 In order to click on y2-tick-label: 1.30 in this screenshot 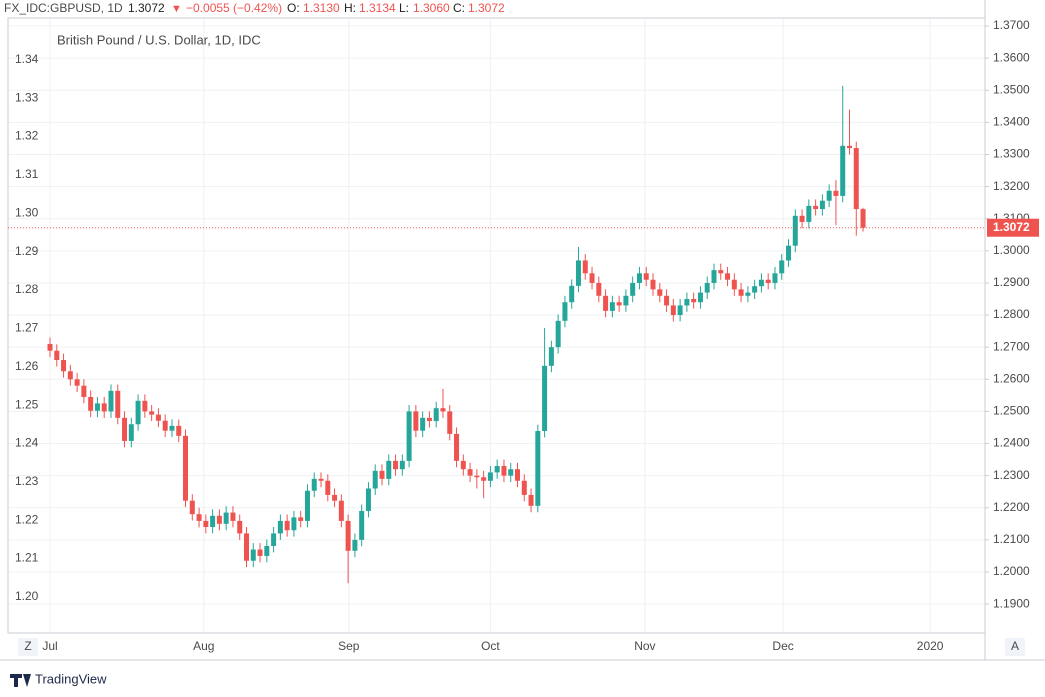, I will do `click(27, 212)`.